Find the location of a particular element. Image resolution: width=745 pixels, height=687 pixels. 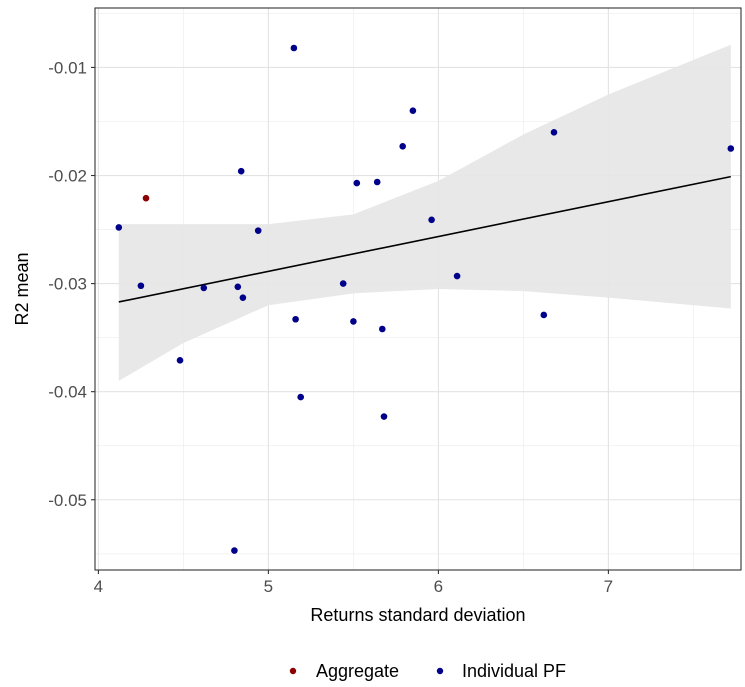

y-tick-label: -0.01 is located at coordinates (67, 67).